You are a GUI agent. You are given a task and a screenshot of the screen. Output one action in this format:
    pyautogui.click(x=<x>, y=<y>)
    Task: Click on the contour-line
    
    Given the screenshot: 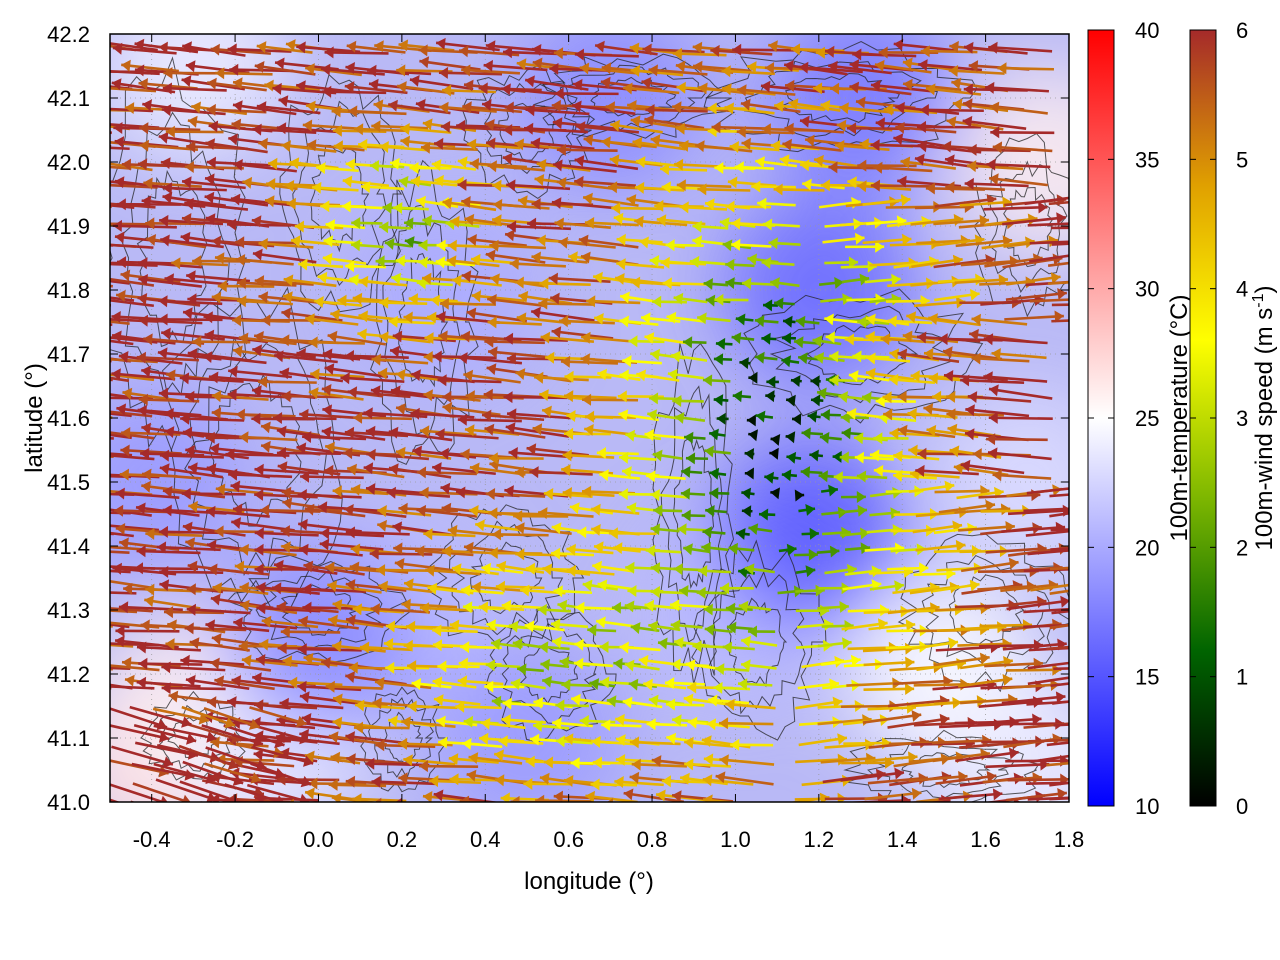 What is the action you would take?
    pyautogui.click(x=863, y=356)
    